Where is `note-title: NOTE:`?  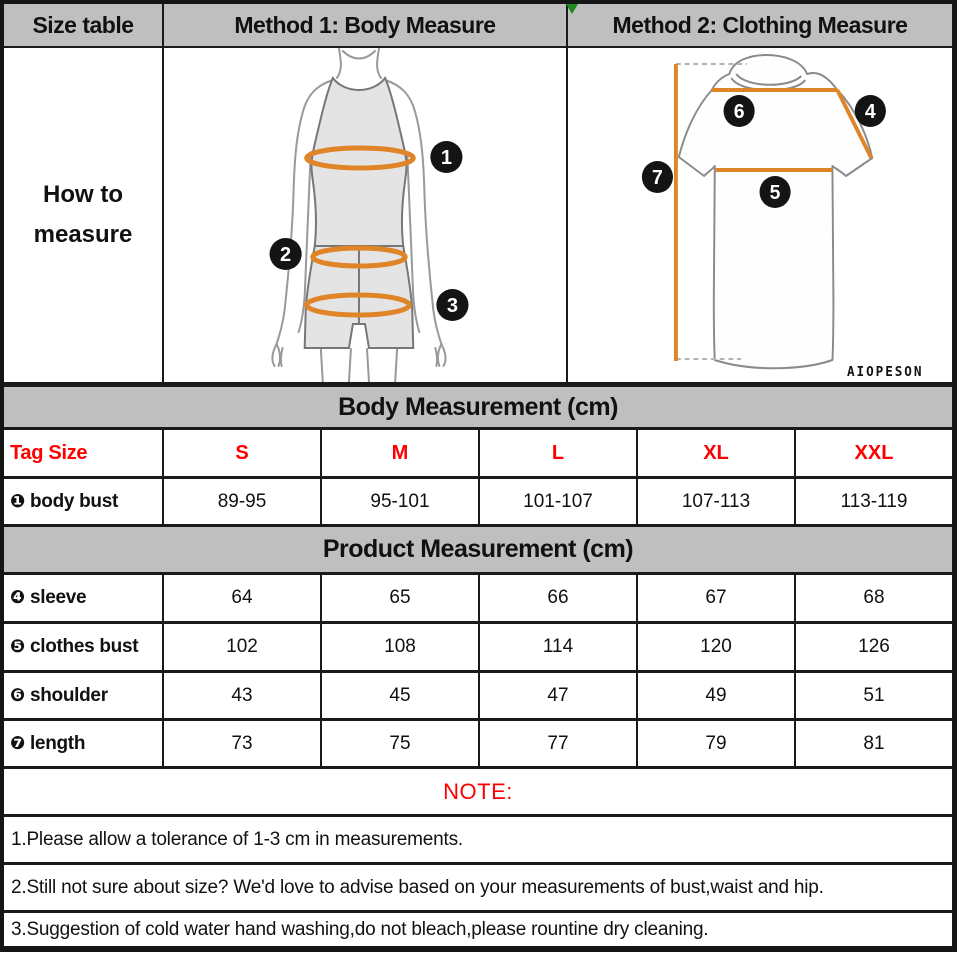
note-title: NOTE: is located at coordinates (478, 791).